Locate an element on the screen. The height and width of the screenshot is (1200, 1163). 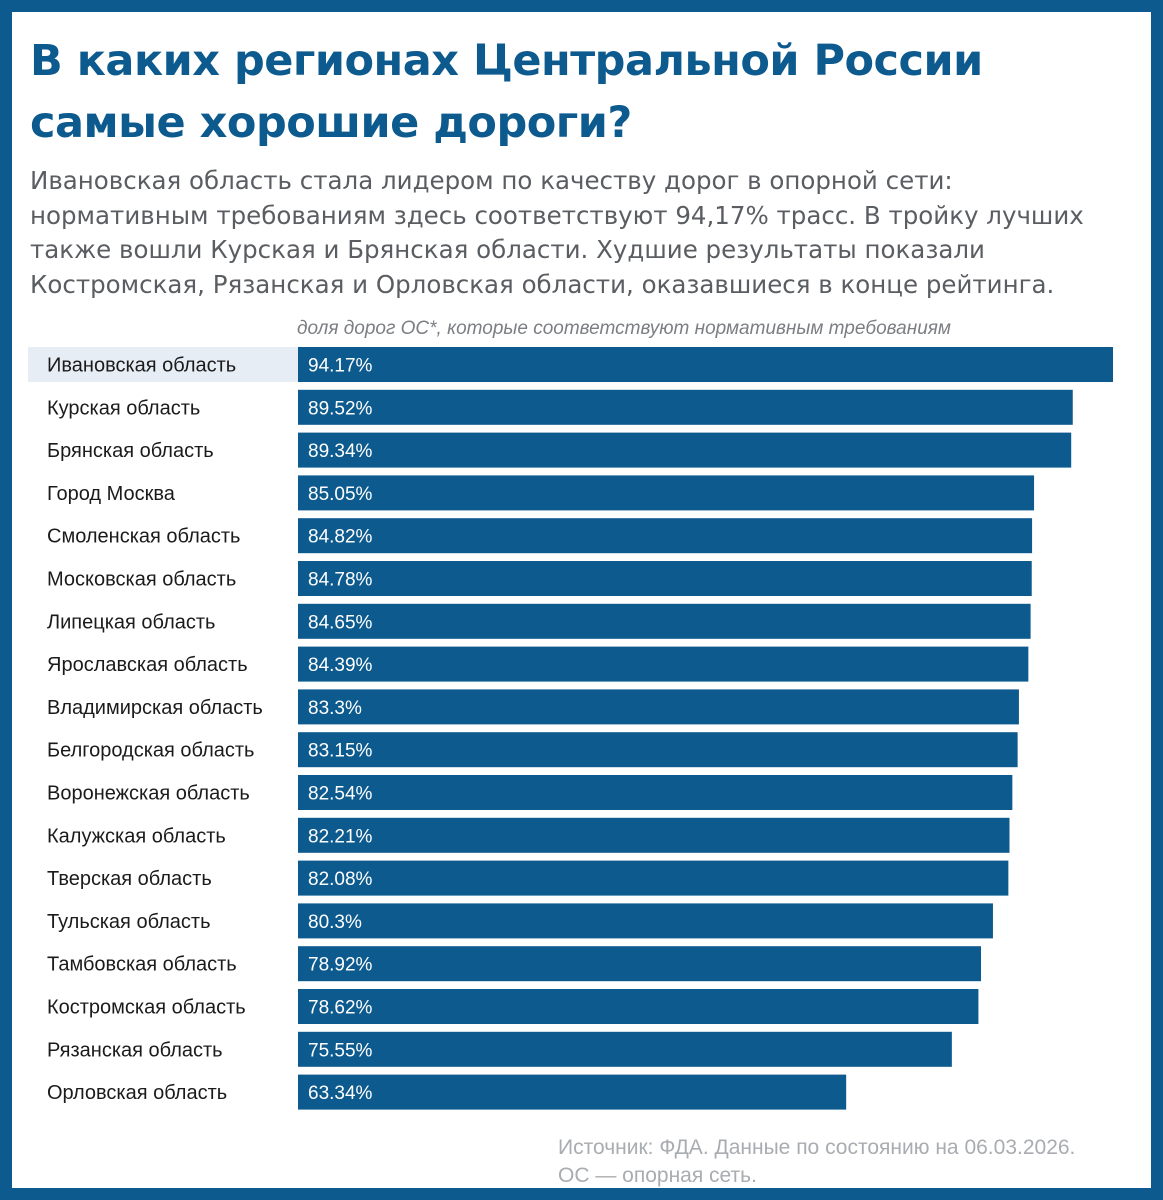
category-label: Московская область is located at coordinates (141, 580).